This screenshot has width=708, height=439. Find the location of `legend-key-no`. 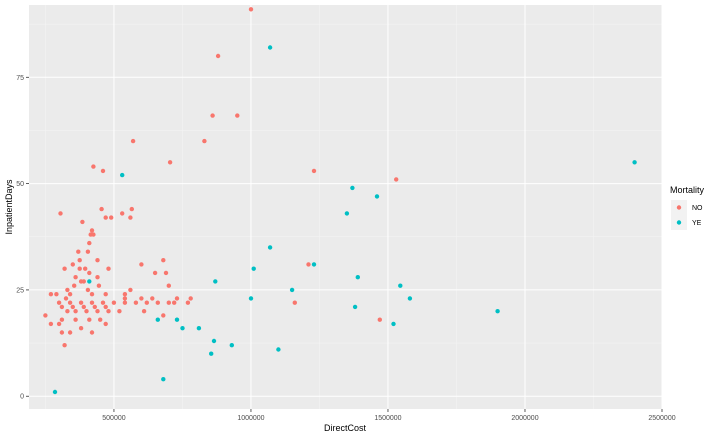

legend-key-no is located at coordinates (679, 207).